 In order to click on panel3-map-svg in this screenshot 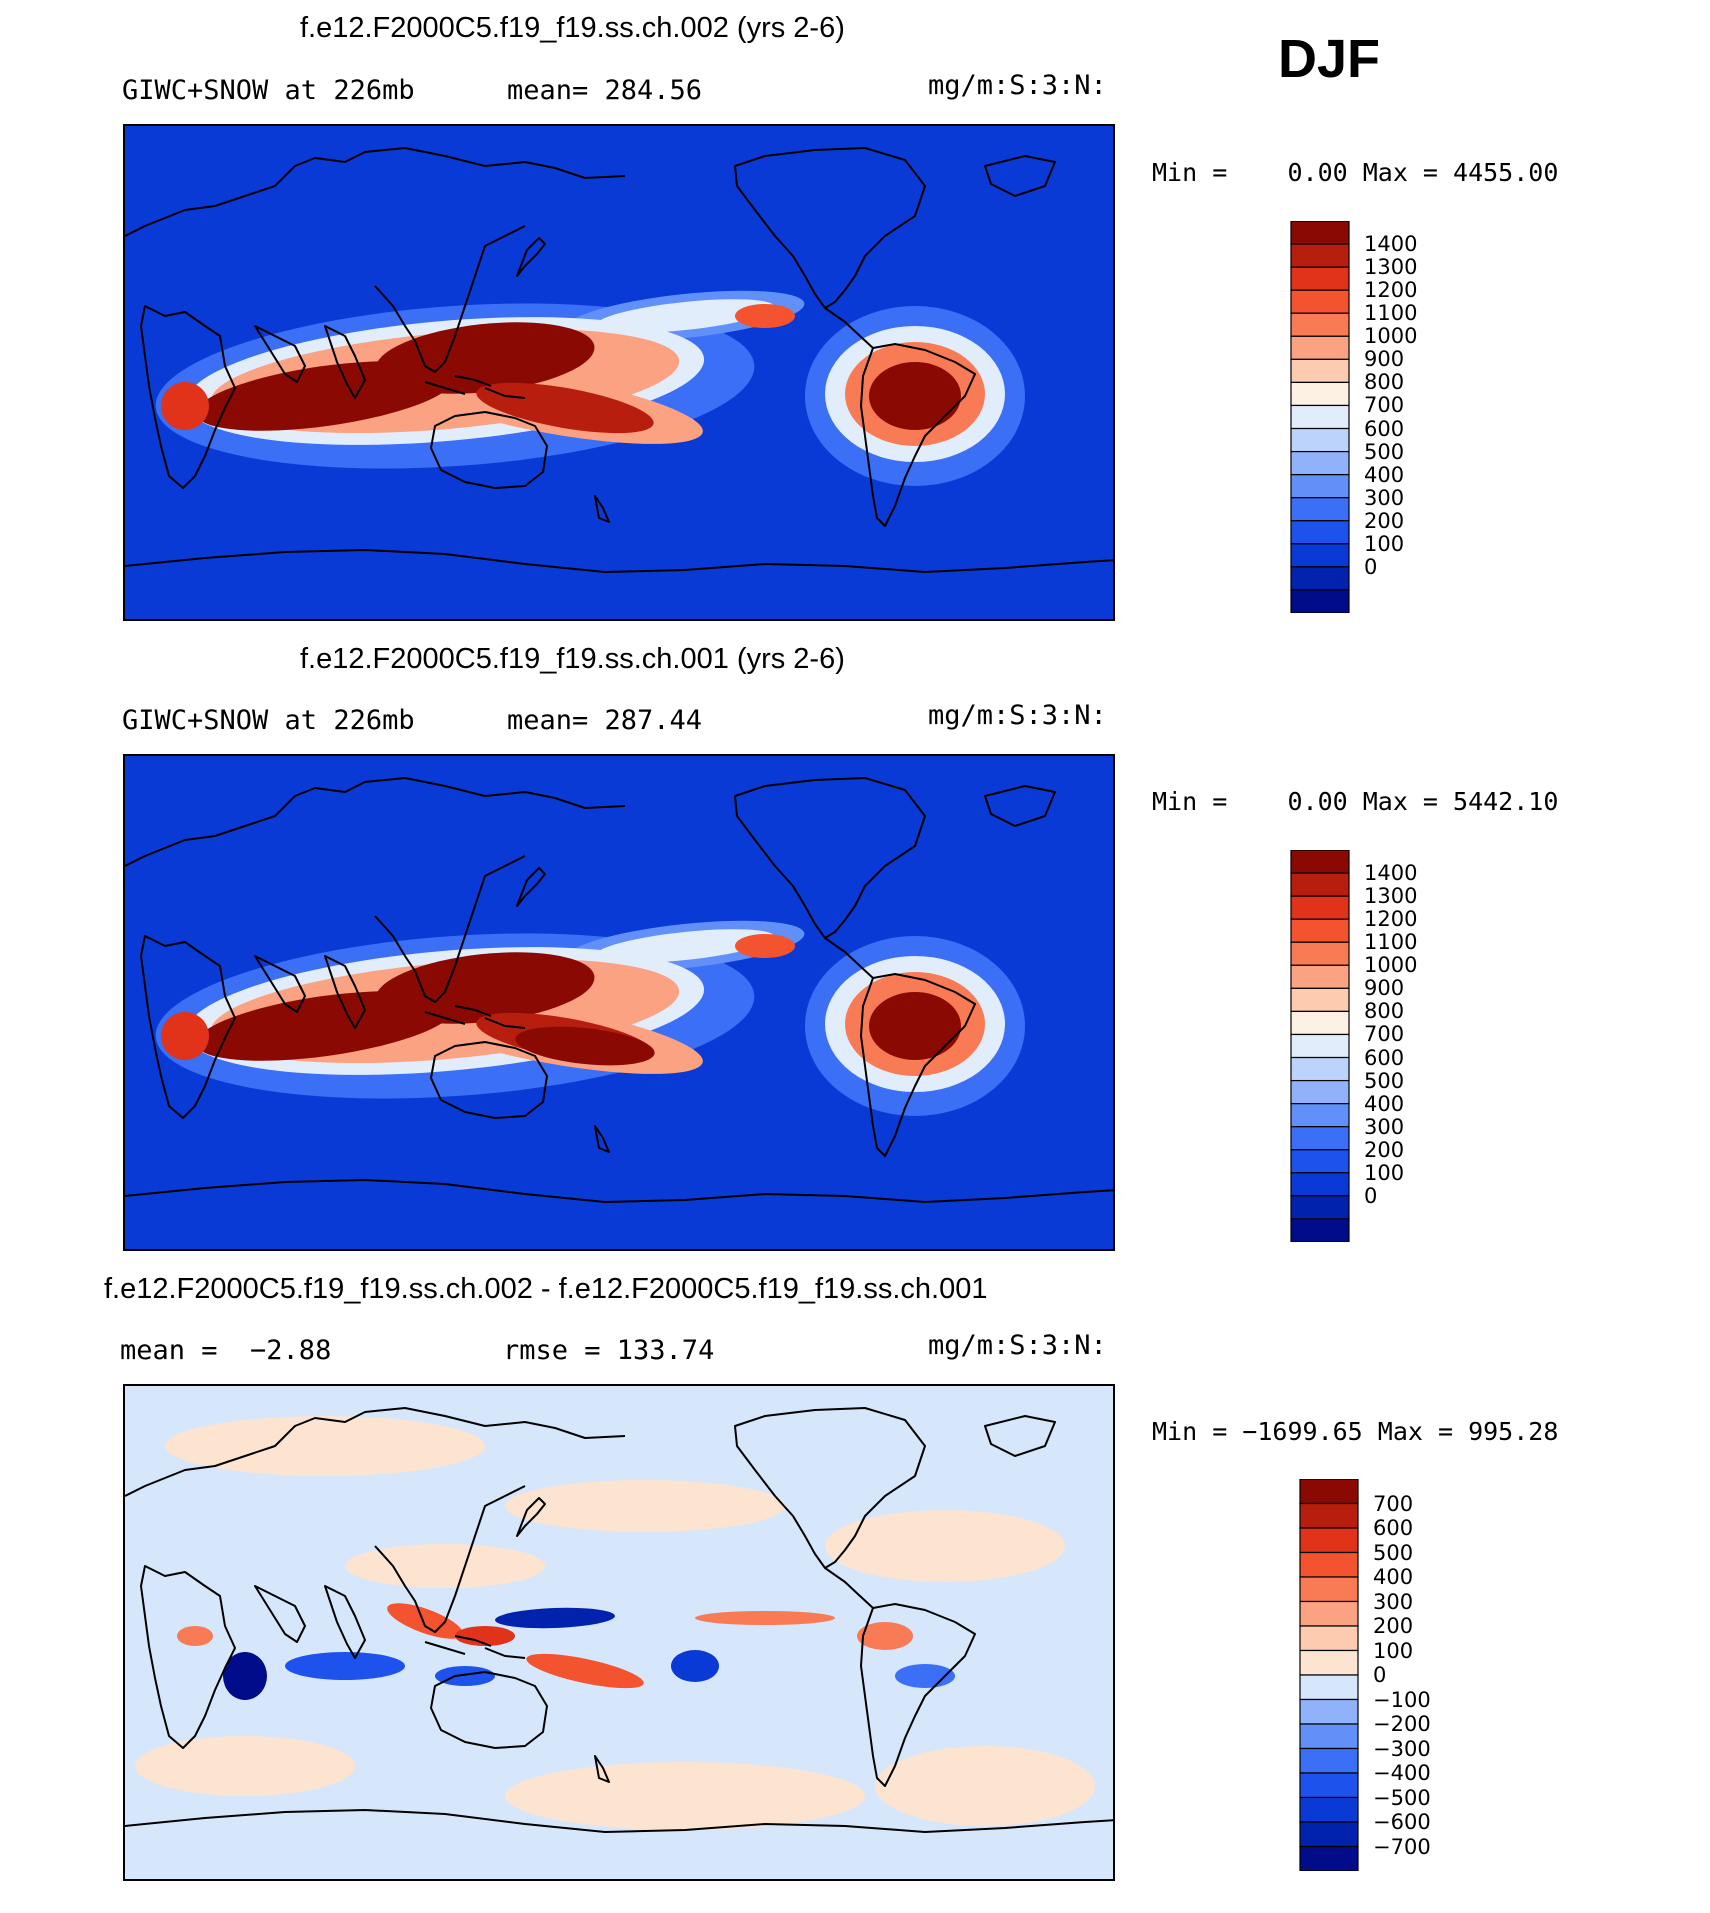, I will do `click(619, 1632)`.